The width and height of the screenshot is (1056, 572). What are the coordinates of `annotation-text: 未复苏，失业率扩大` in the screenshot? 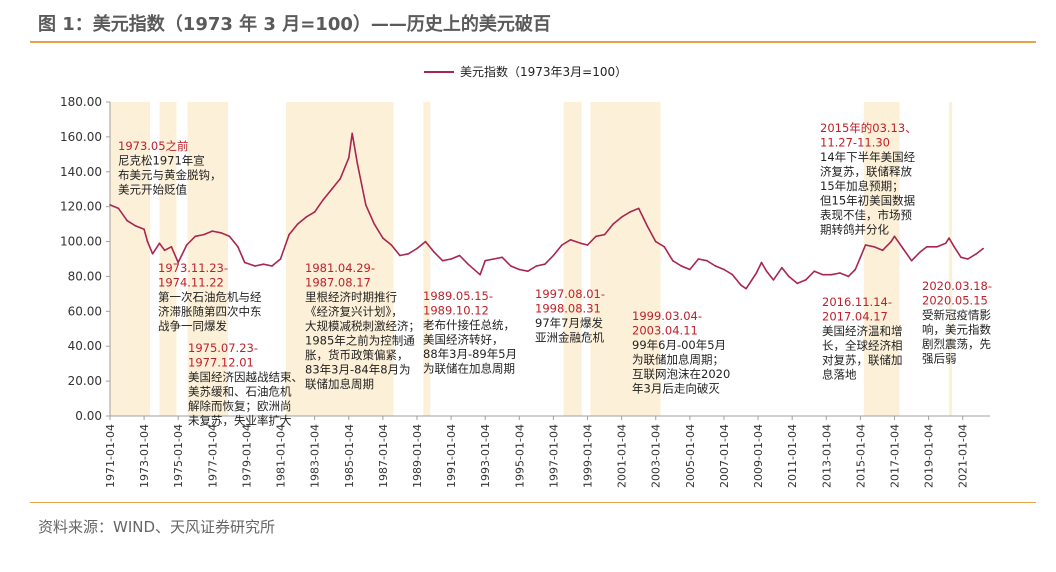 It's located at (240, 421).